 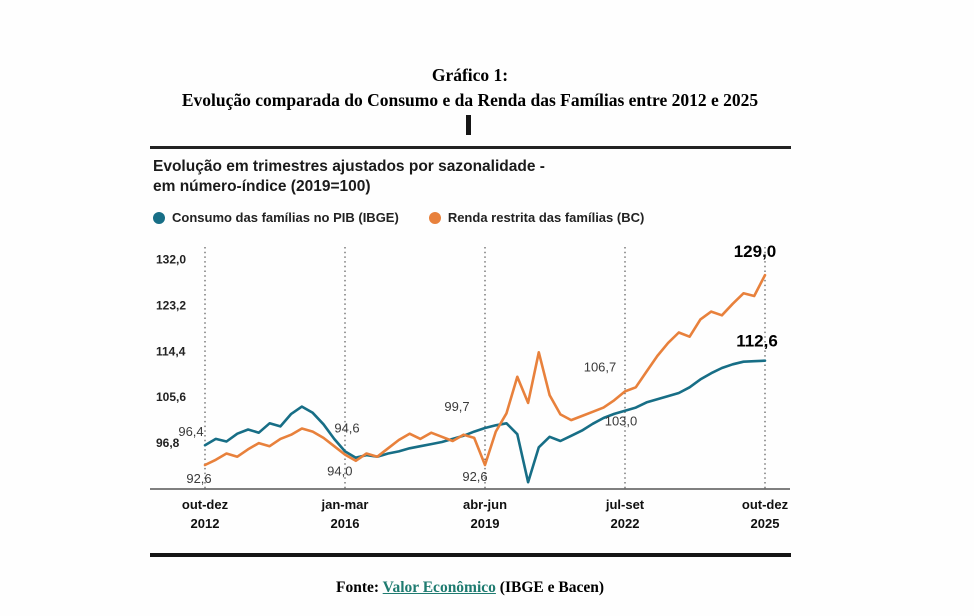 I want to click on caption-line-1: Gráfico 1:, so click(x=470, y=75).